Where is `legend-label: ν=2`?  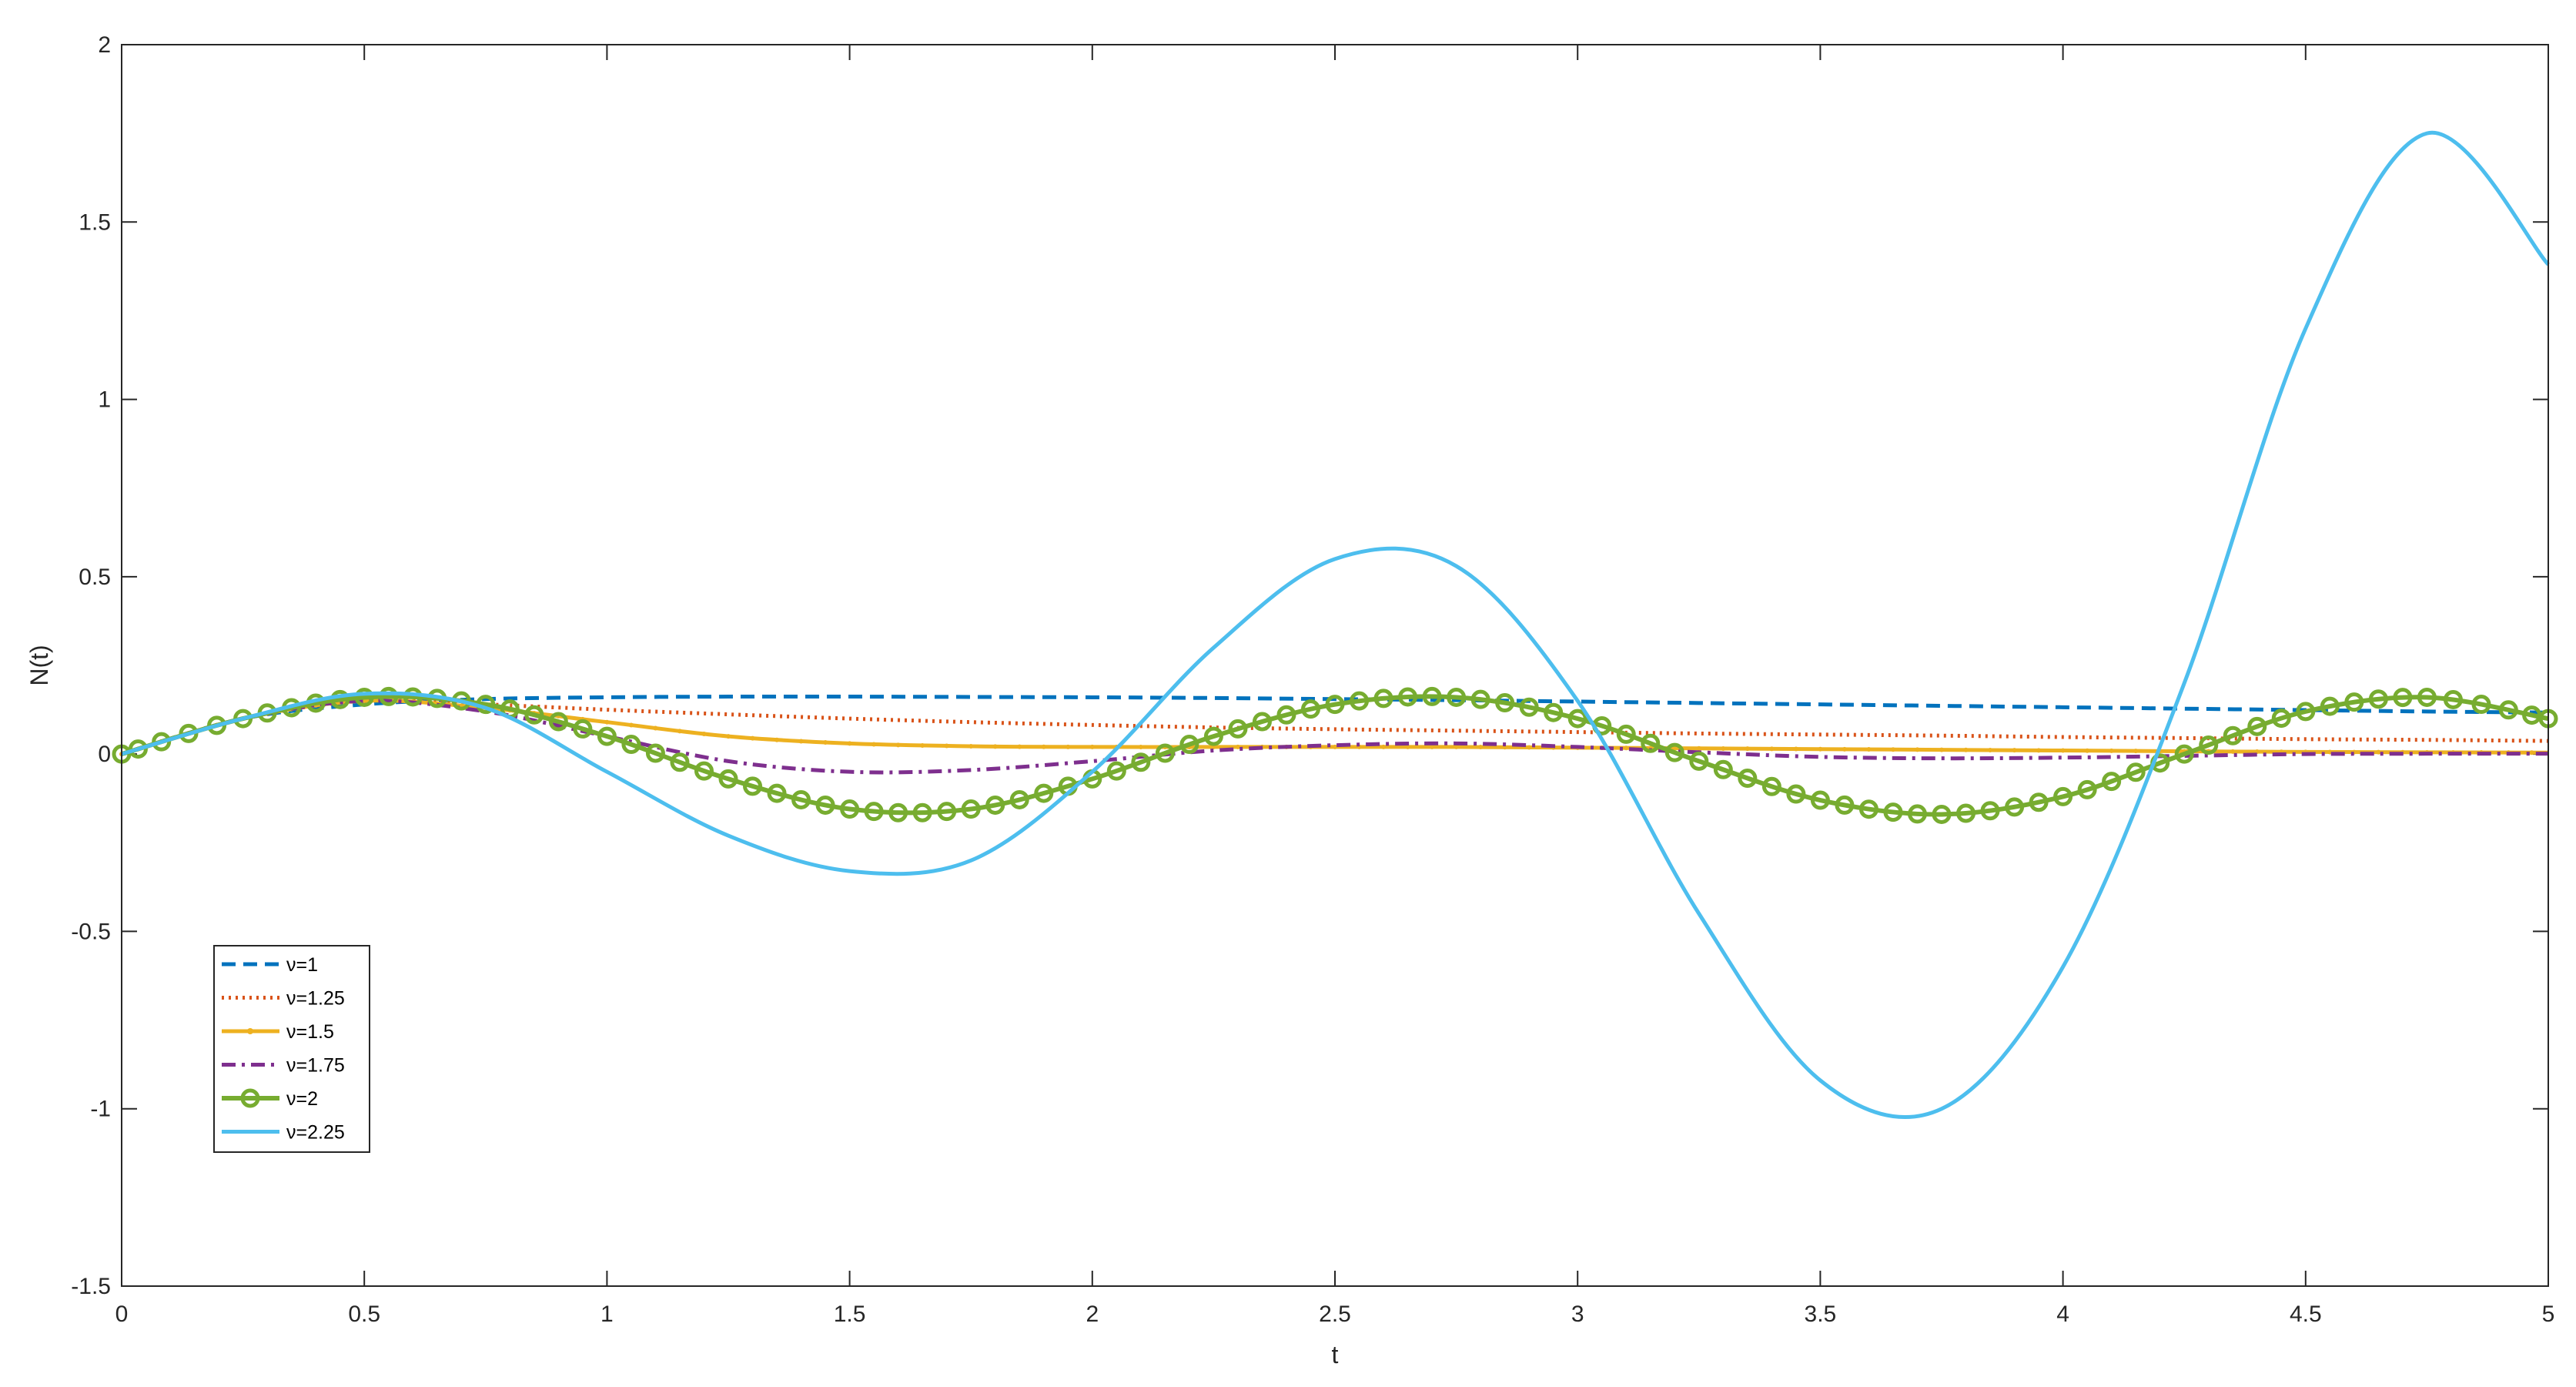
legend-label: ν=2 is located at coordinates (302, 1099).